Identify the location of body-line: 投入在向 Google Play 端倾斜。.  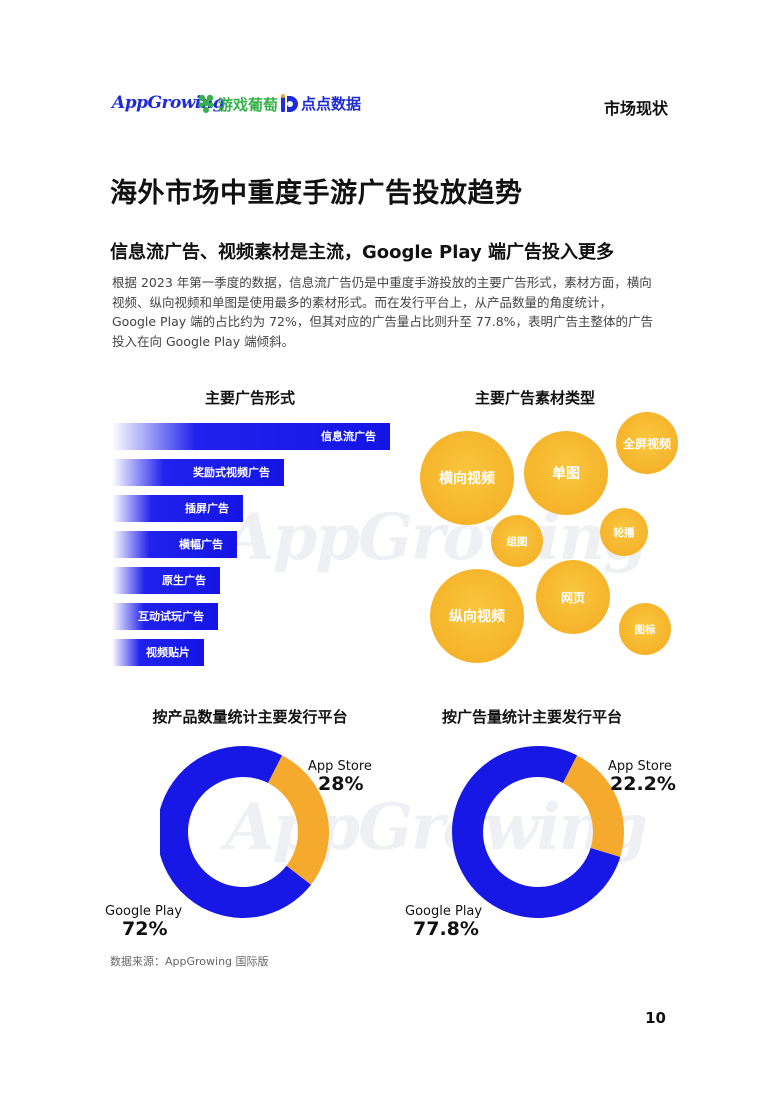
(203, 341).